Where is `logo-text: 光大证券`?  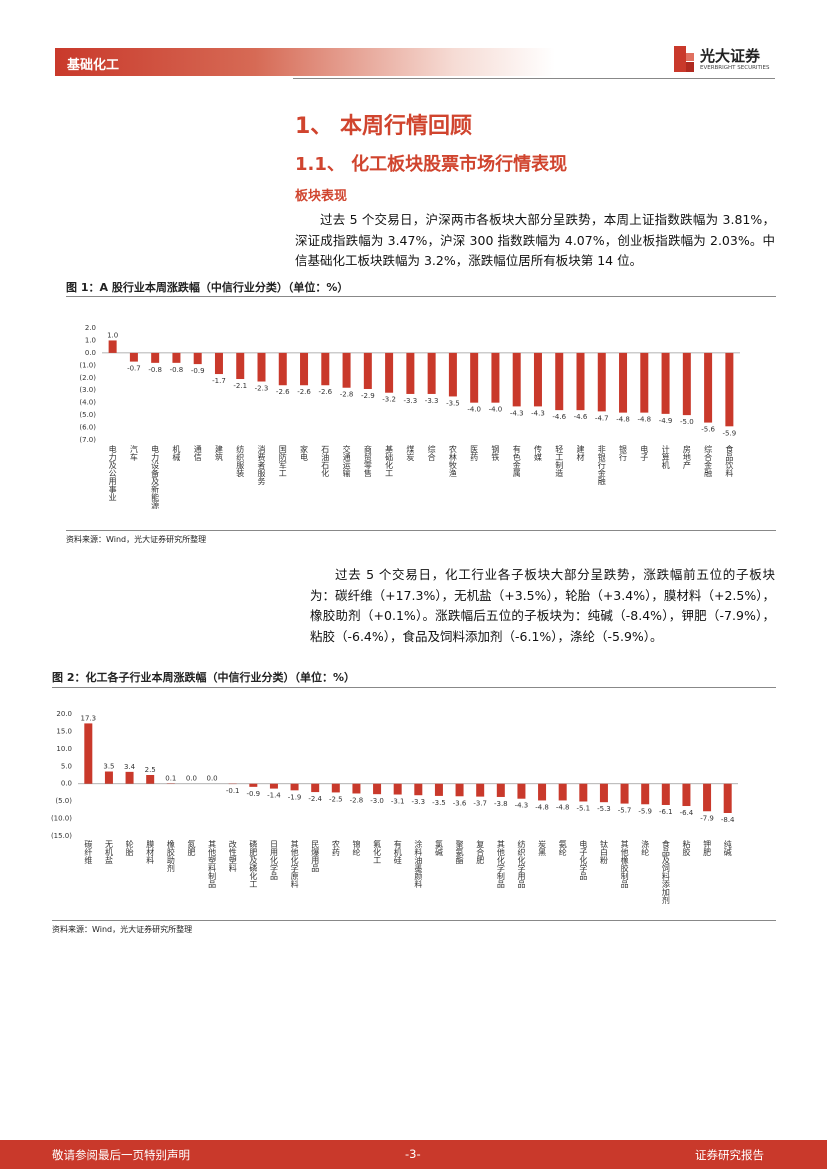
logo-text: 光大证券 is located at coordinates (730, 56).